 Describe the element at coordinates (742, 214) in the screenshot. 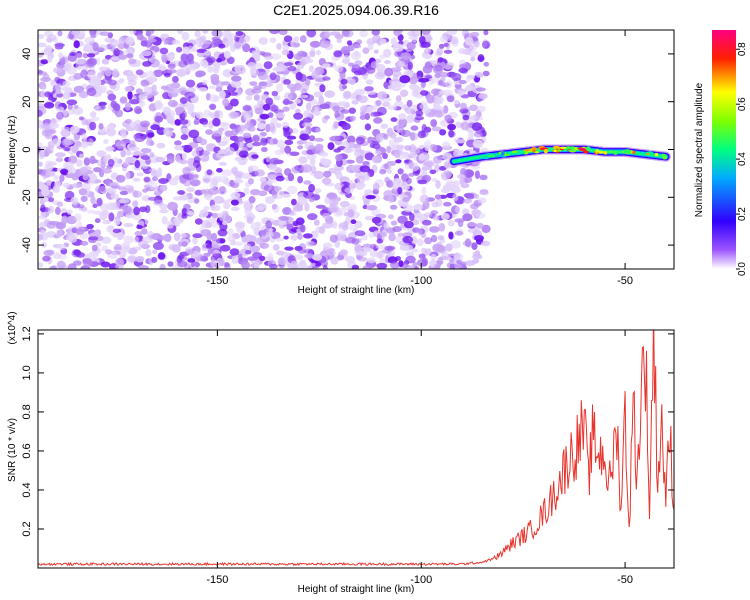

I see `colorbar-tick-label: 0.2` at that location.